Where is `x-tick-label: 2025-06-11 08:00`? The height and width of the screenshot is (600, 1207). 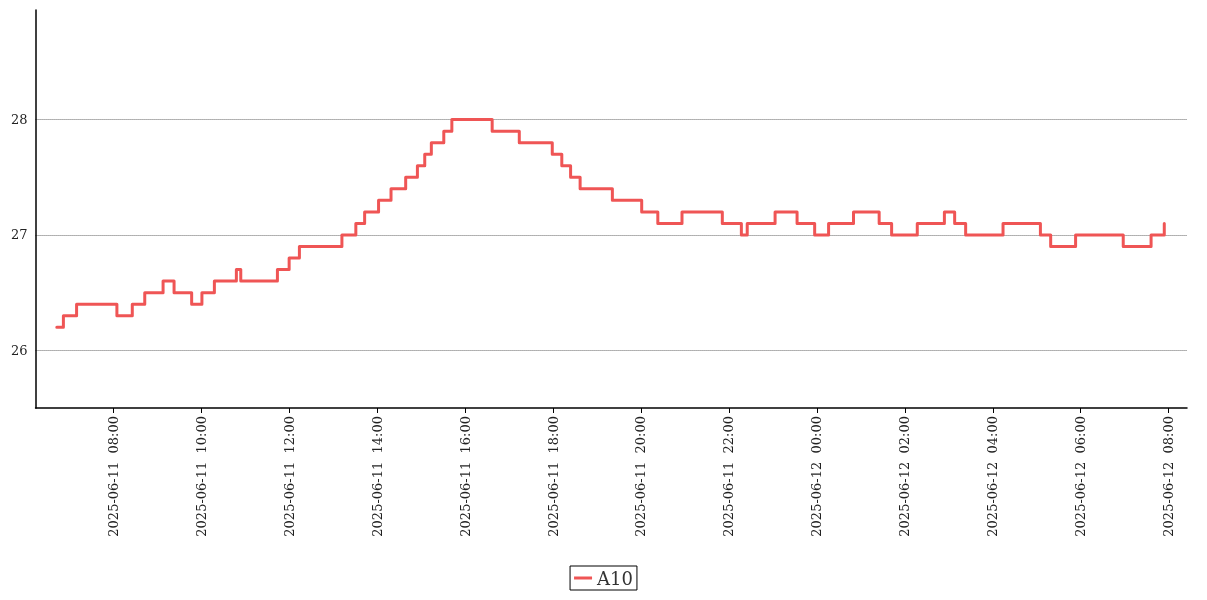
x-tick-label: 2025-06-11 08:00 is located at coordinates (113, 476).